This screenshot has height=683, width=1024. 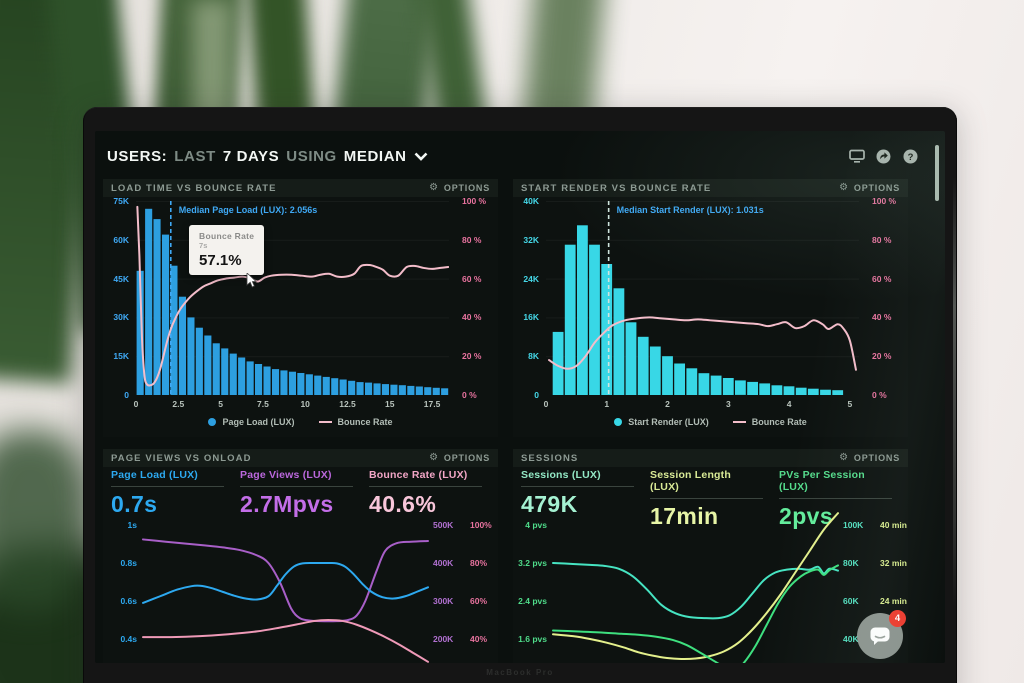 What do you see at coordinates (479, 563) in the screenshot?
I see `y-axis-label: 80%` at bounding box center [479, 563].